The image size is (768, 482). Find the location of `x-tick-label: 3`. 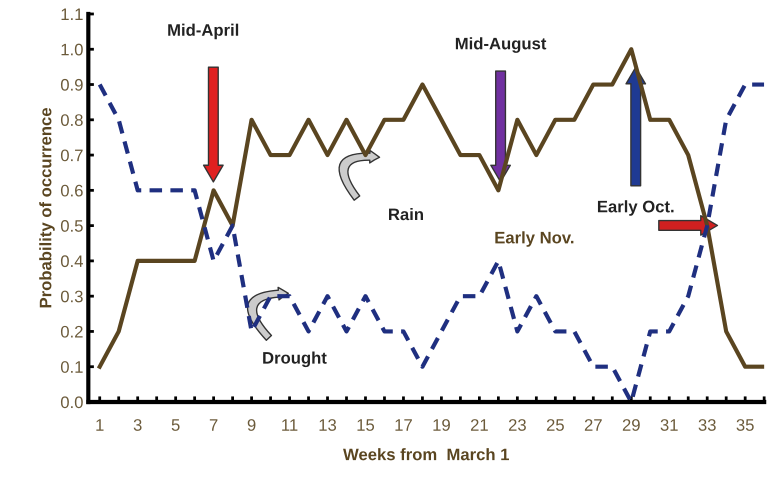

x-tick-label: 3 is located at coordinates (138, 425).